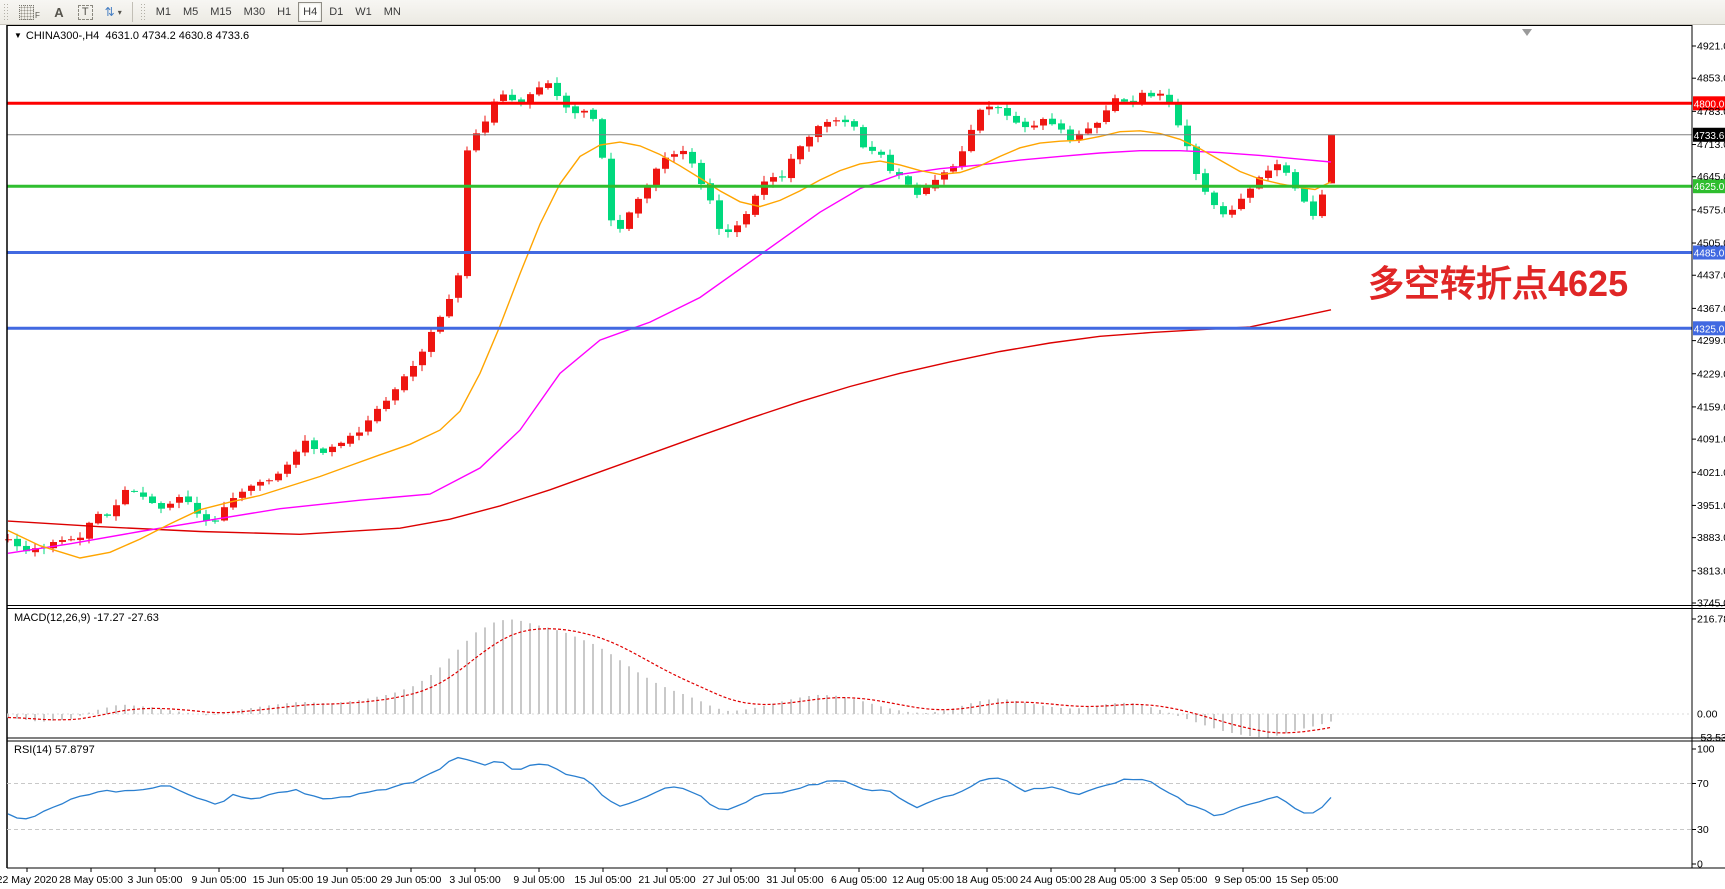 This screenshot has height=889, width=1725. I want to click on rsi-line, so click(669, 788).